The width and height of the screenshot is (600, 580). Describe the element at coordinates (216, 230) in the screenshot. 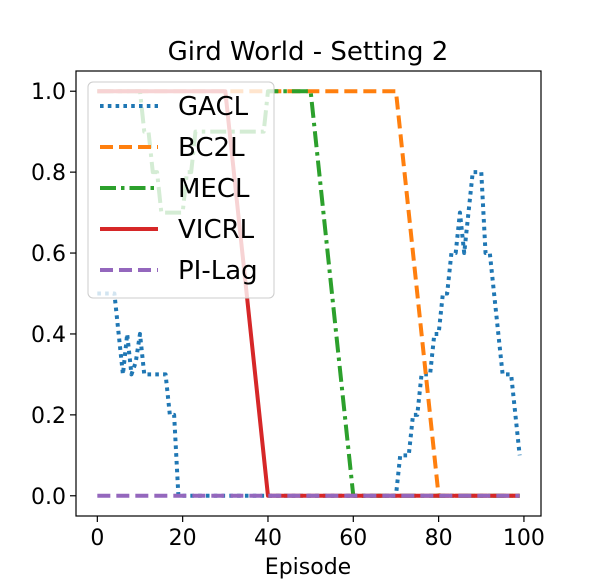

I see `legend-label: VICRL` at that location.